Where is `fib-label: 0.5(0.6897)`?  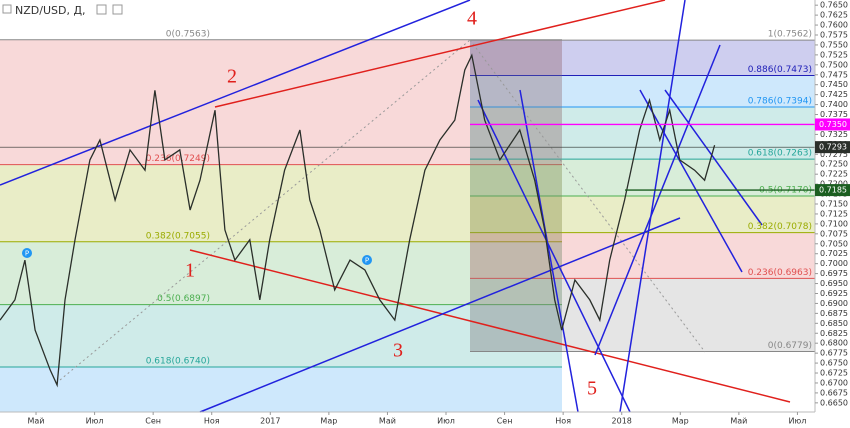
fib-label: 0.5(0.6897) is located at coordinates (183, 299).